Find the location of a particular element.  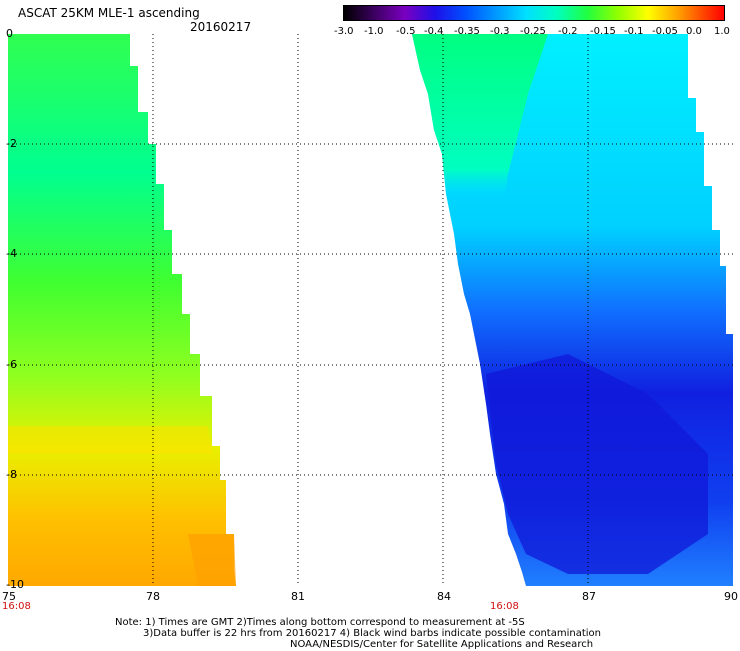

map-title: ASCAT 25KM MLE-1 ascending is located at coordinates (109, 13).